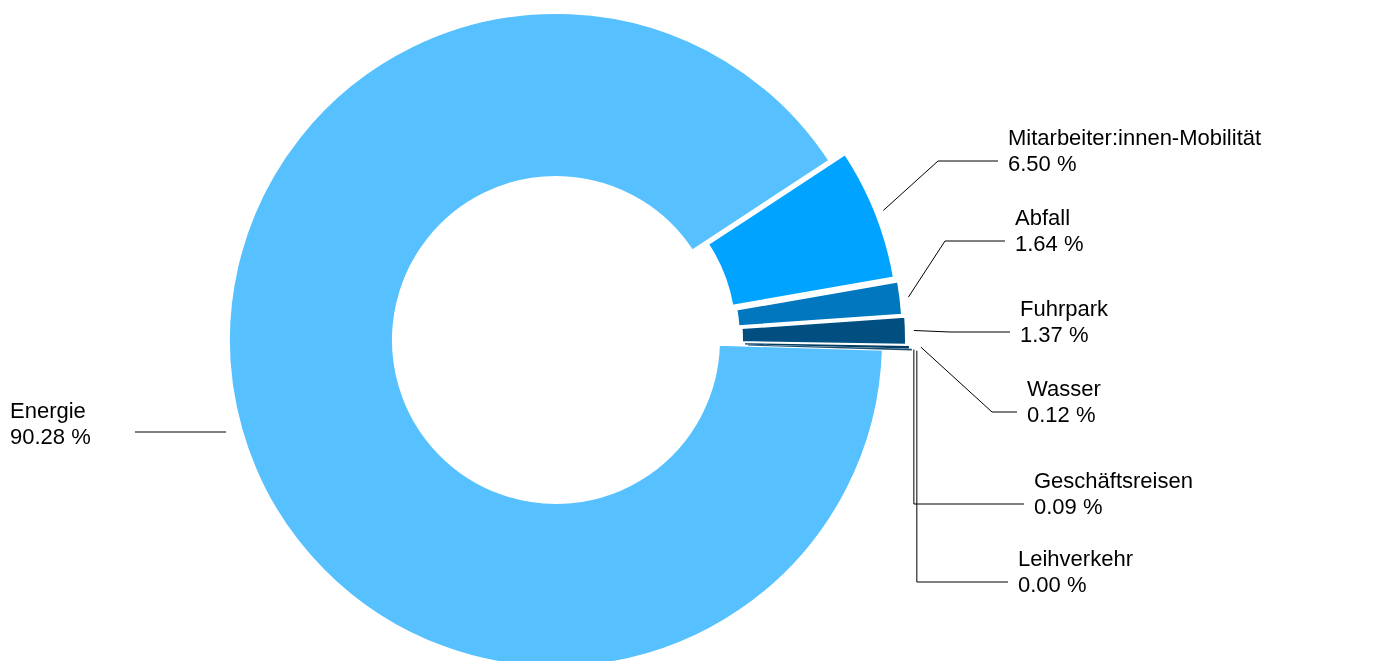 Image resolution: width=1389 pixels, height=661 pixels. I want to click on data-label: 0.09 %, so click(1068, 506).